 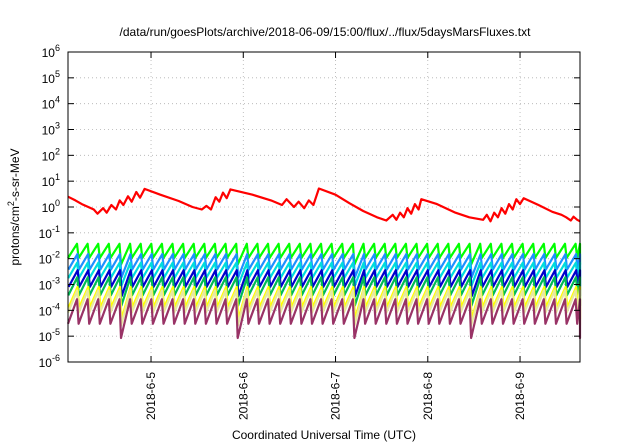 I want to click on y-tick-label: 10⁻⁵, so click(x=49, y=335).